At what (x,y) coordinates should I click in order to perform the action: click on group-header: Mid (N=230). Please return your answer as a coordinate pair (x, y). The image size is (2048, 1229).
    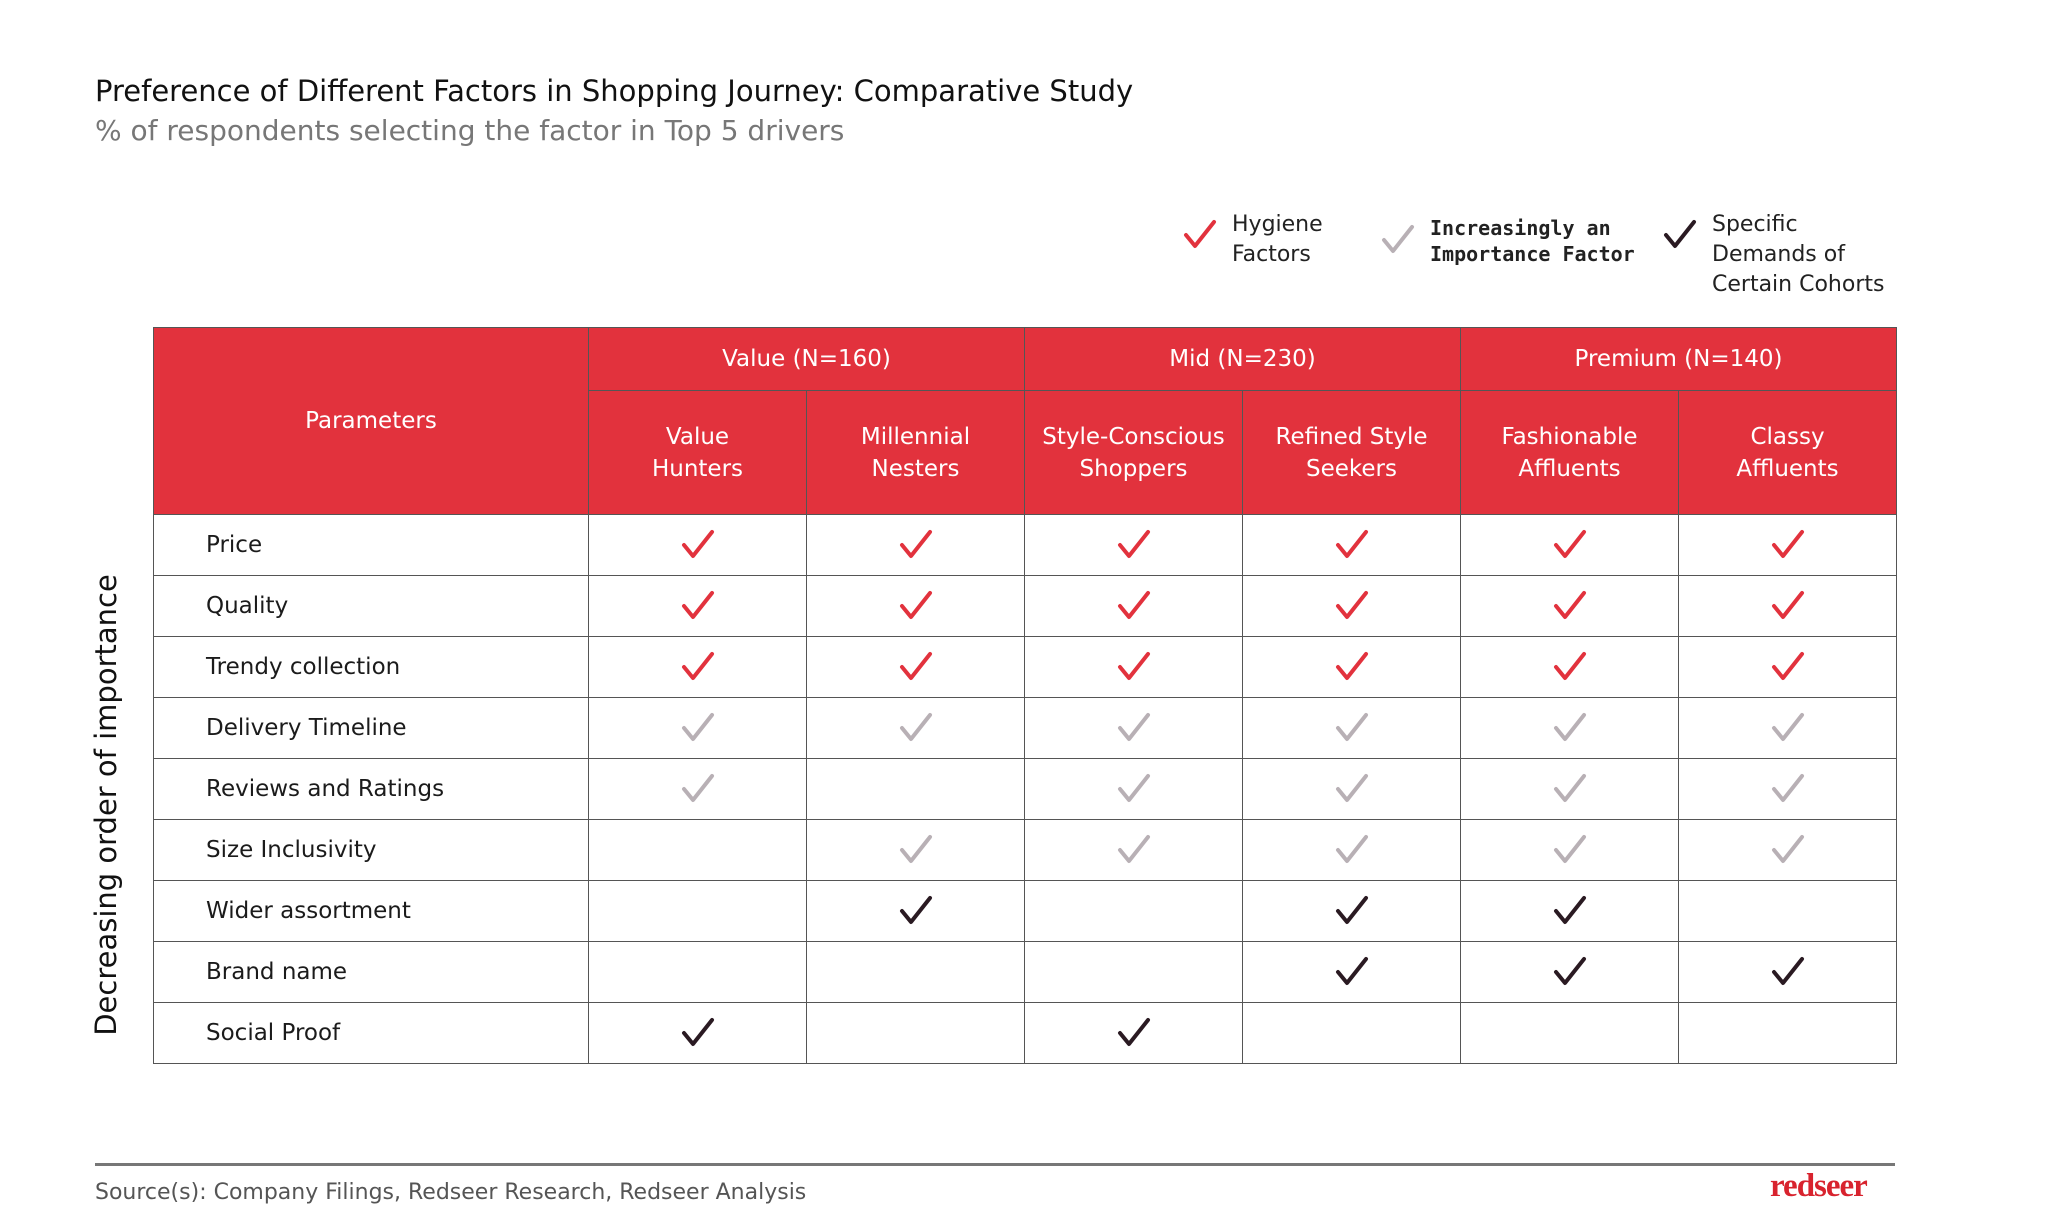
    Looking at the image, I should click on (1242, 359).